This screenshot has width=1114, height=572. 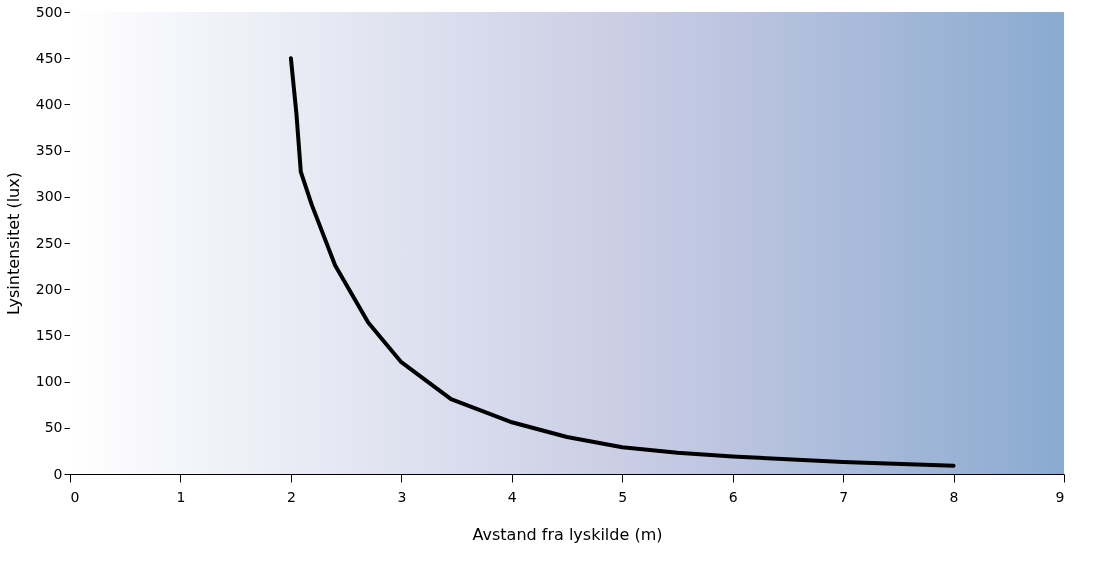 I want to click on x-tick-label: 3, so click(x=402, y=496).